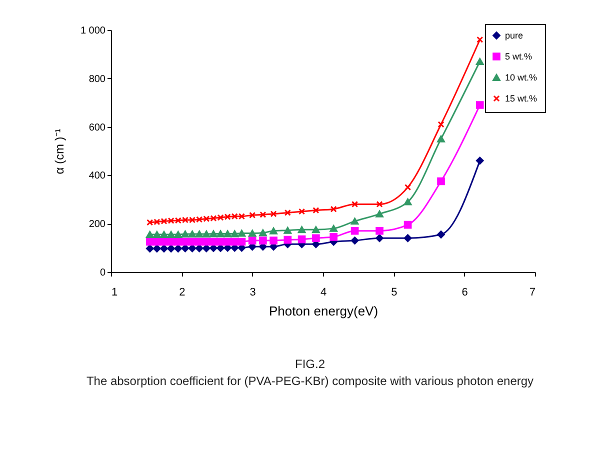  What do you see at coordinates (97, 224) in the screenshot?
I see `y-tick-label: 200` at bounding box center [97, 224].